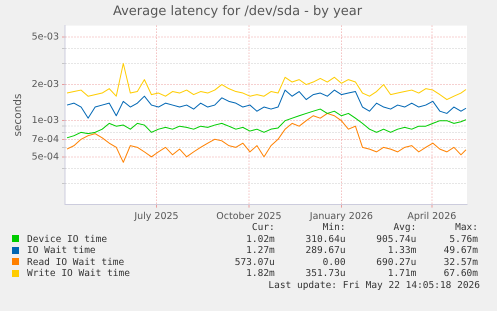  What do you see at coordinates (46, 84) in the screenshot?
I see `y-tick-label: 2e-03` at bounding box center [46, 84].